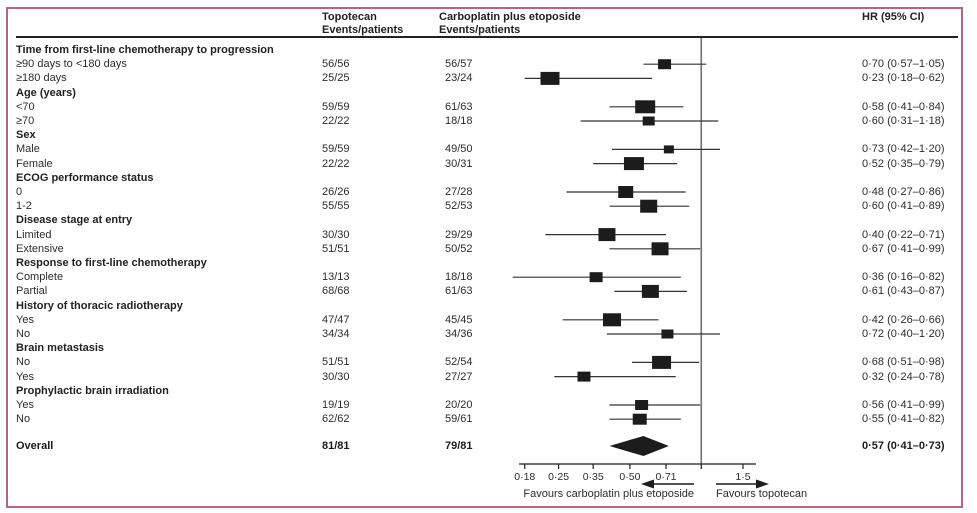 The width and height of the screenshot is (977, 513). I want to click on overall-diamond, so click(639, 446).